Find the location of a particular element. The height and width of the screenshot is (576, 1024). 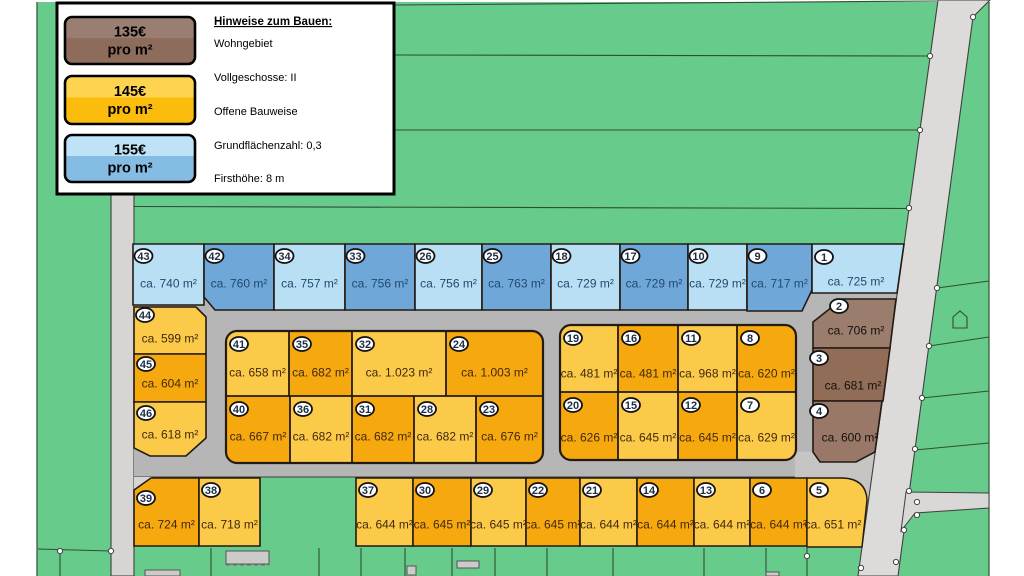

svg-text: 16 is located at coordinates (631, 339).